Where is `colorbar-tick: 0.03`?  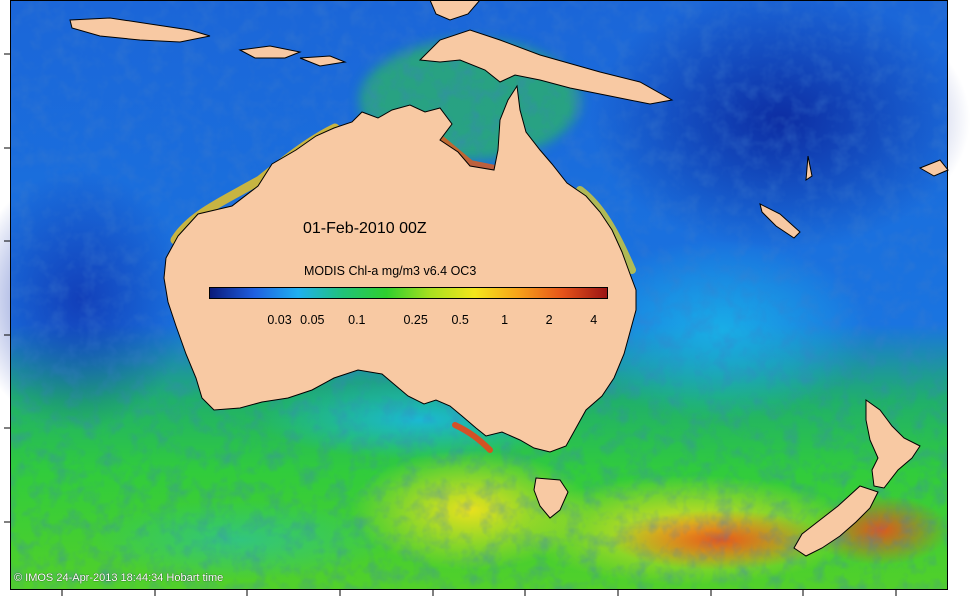
colorbar-tick: 0.03 is located at coordinates (279, 320).